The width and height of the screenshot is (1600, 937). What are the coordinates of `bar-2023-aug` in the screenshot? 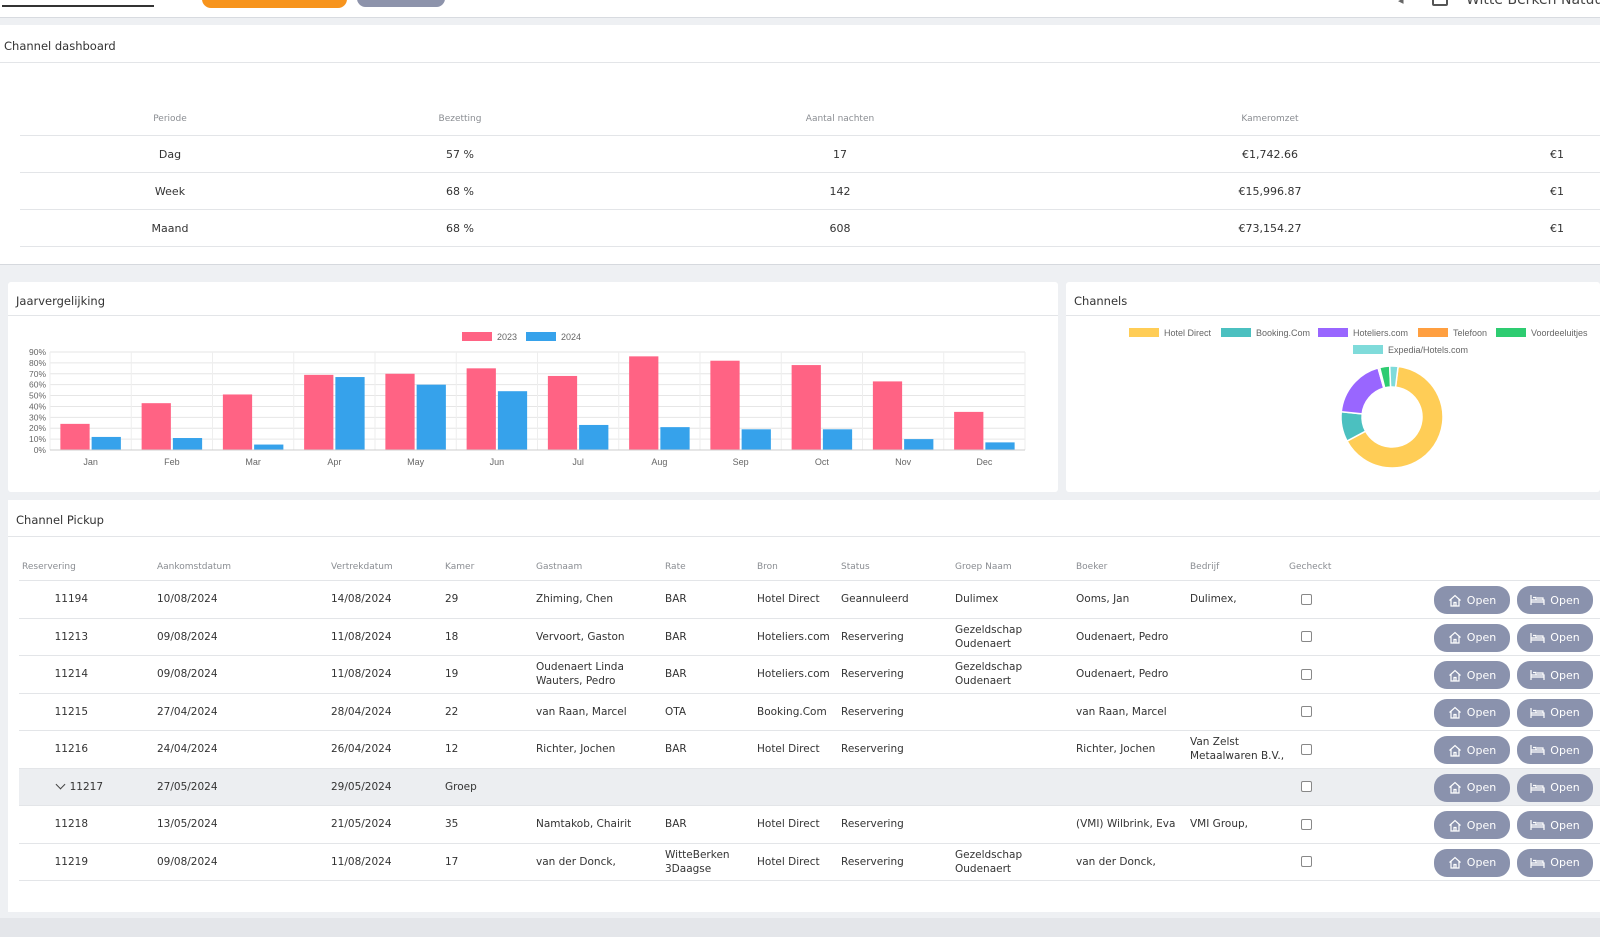 It's located at (644, 403).